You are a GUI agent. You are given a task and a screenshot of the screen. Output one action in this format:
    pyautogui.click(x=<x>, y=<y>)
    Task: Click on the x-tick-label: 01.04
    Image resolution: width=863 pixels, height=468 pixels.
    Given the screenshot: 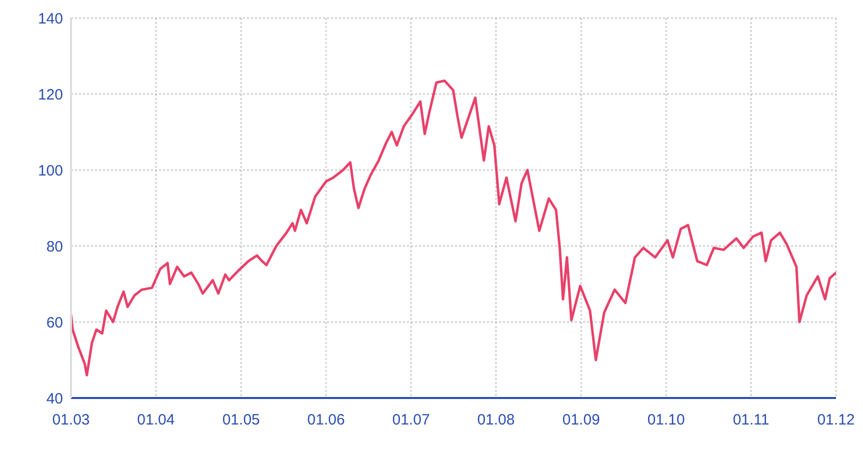 What is the action you would take?
    pyautogui.click(x=156, y=420)
    